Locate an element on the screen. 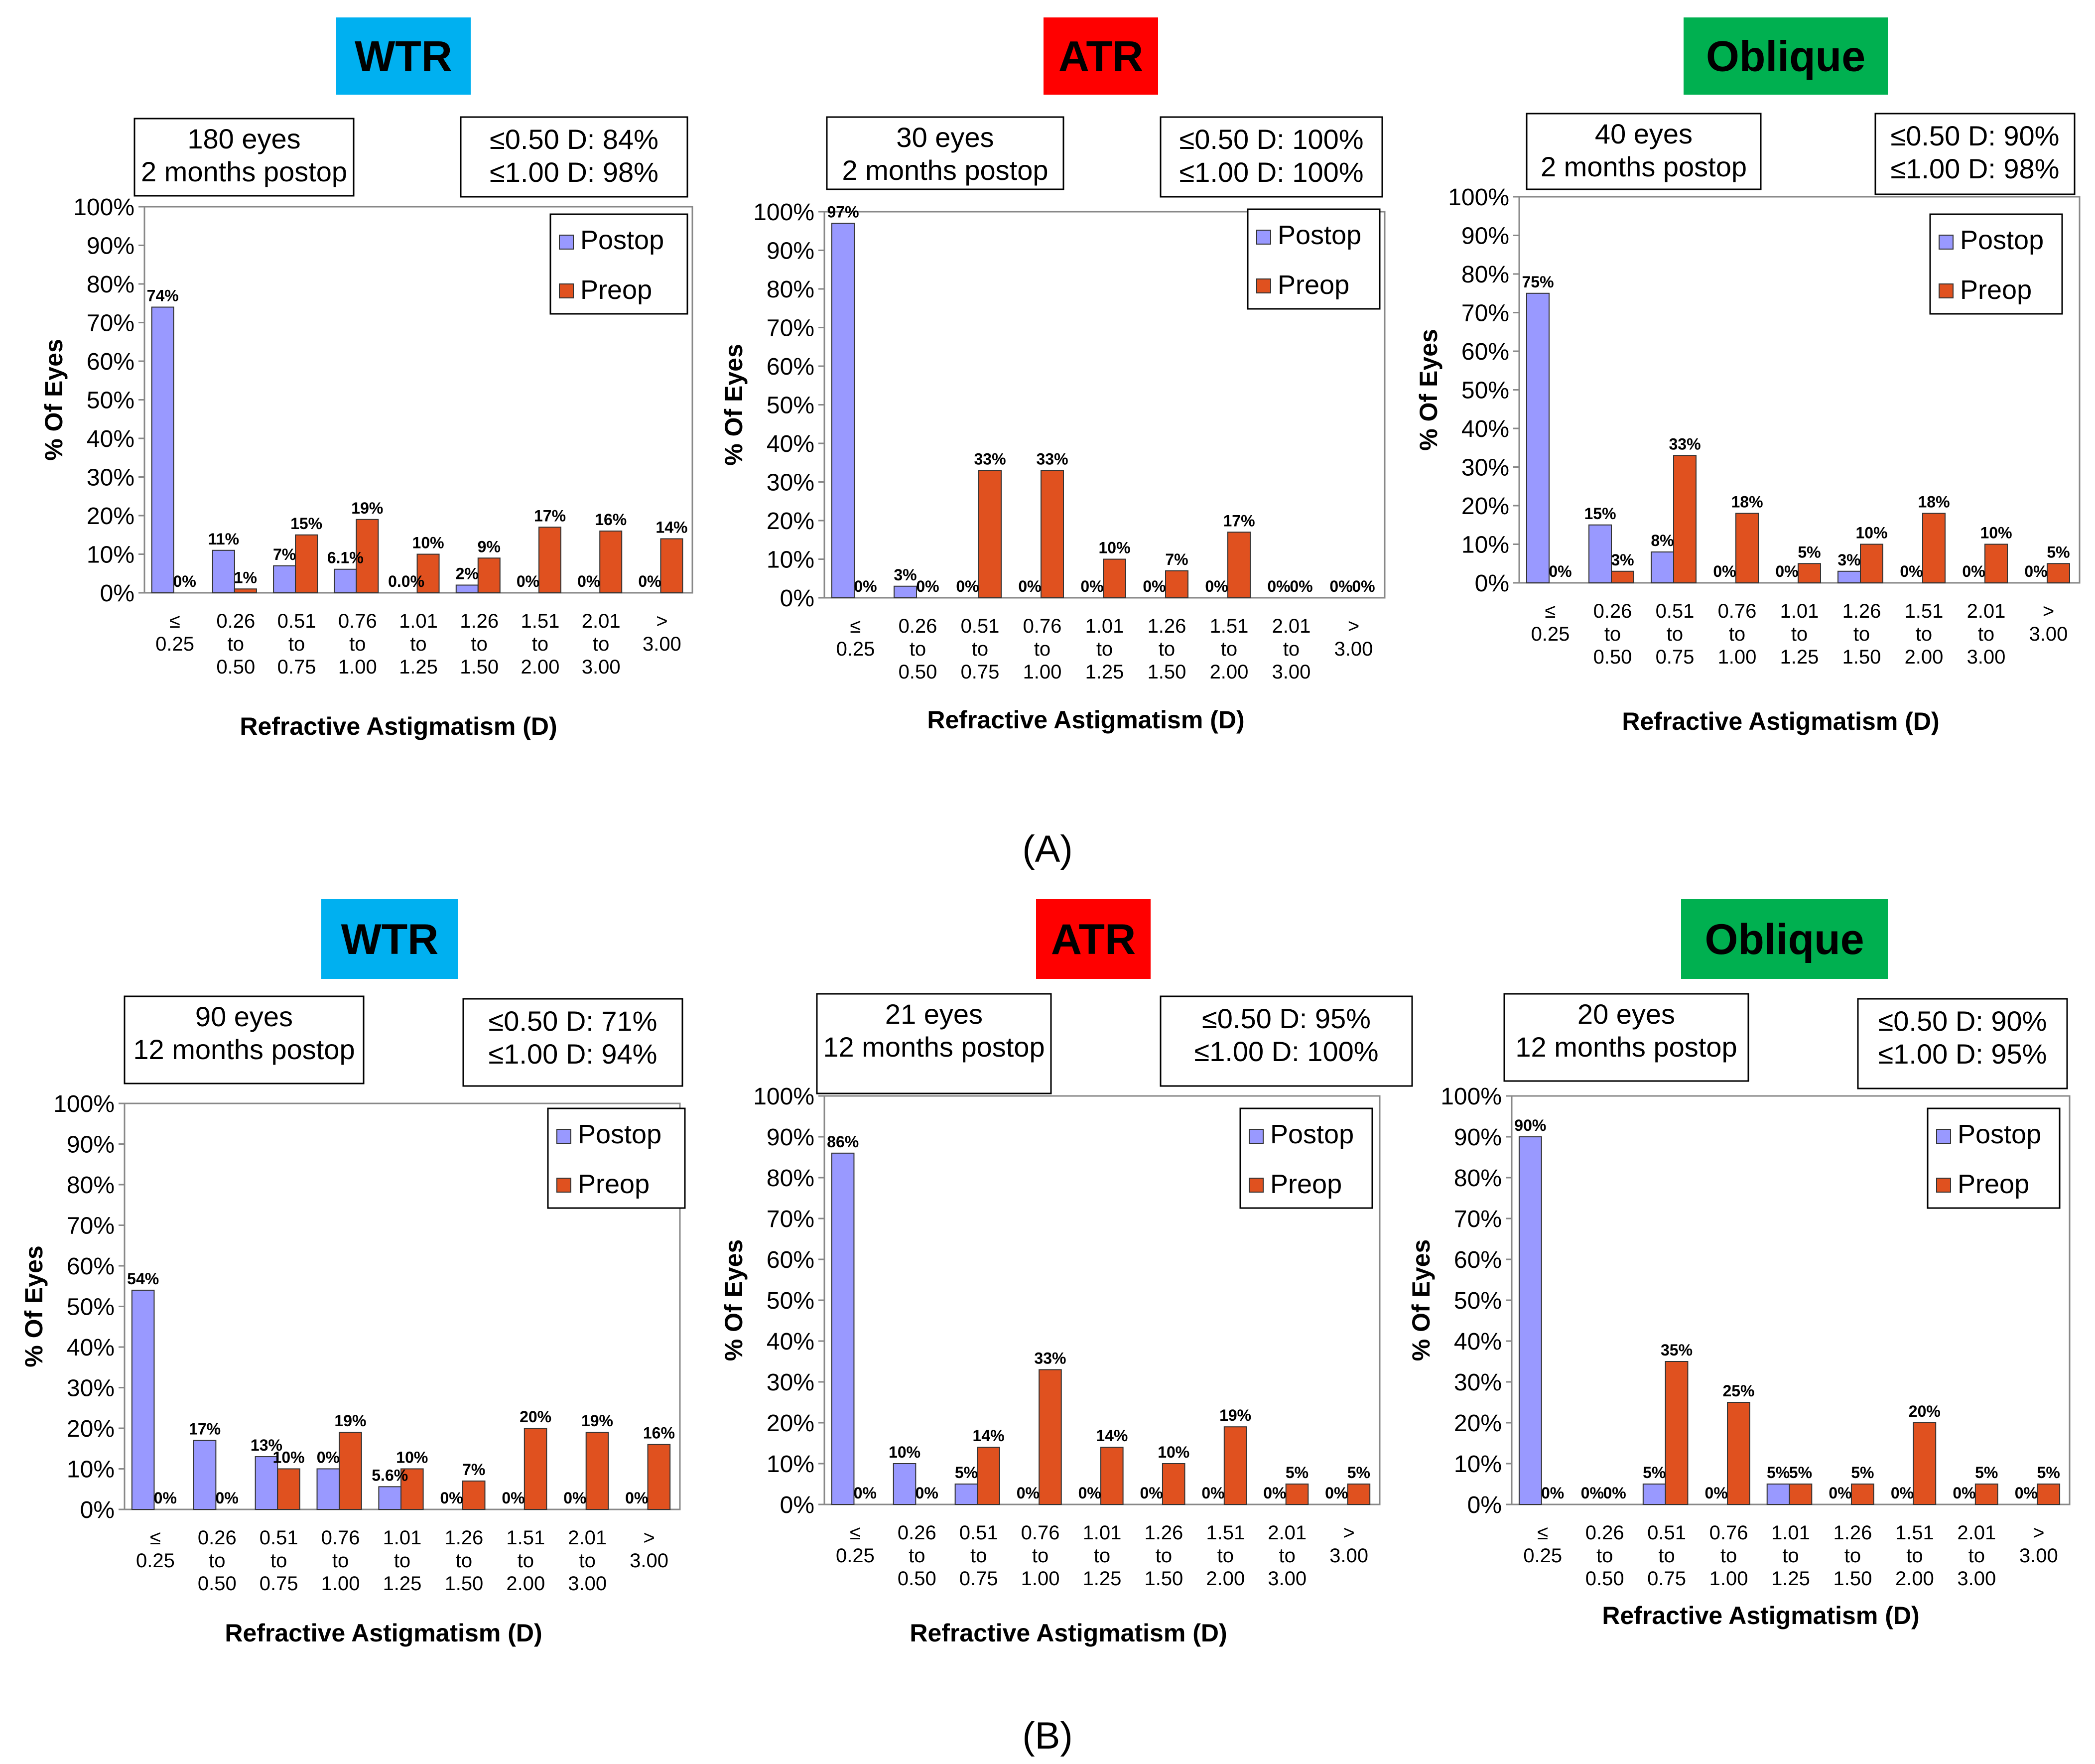 This screenshot has width=2095, height=1764. y-tick-label: 30% is located at coordinates (91, 1389).